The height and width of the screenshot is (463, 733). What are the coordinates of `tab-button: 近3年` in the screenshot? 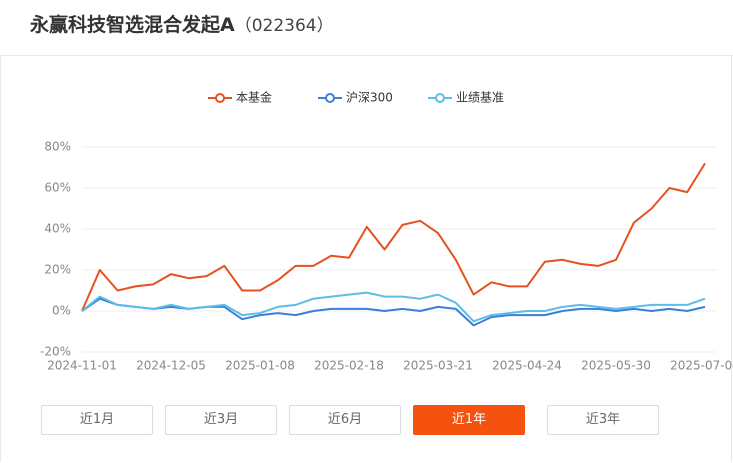 It's located at (603, 420).